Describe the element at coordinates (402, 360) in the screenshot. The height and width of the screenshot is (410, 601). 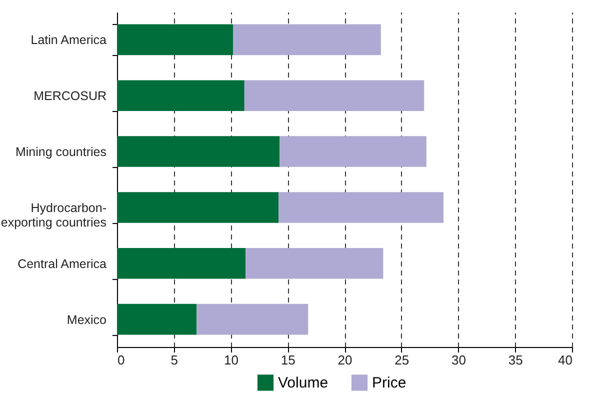
I see `x-tick-label: 25` at that location.